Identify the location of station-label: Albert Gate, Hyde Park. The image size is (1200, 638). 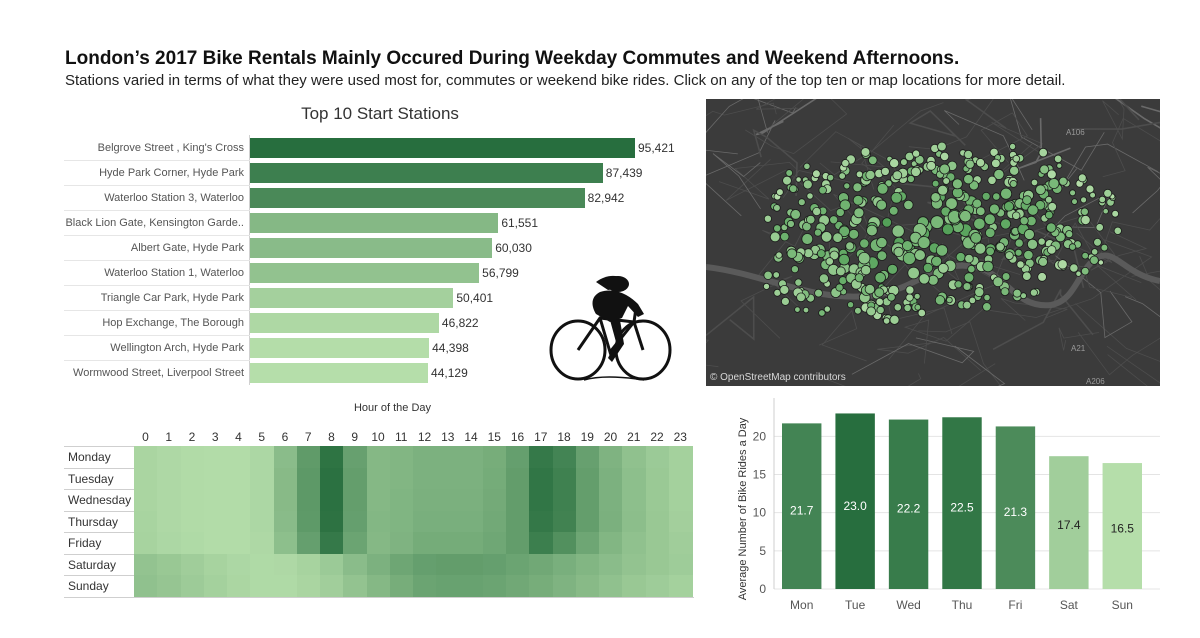
(187, 248).